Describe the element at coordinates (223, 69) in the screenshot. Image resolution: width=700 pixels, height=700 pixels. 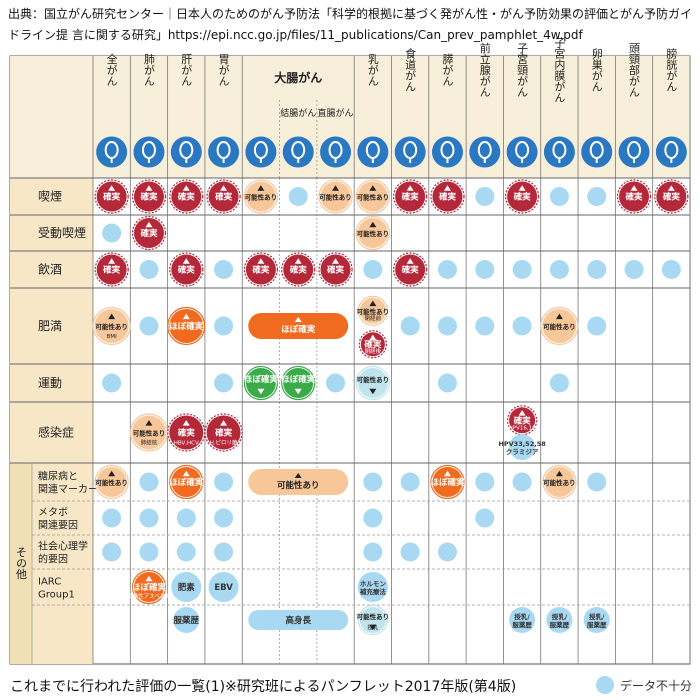
I see `column-label-stomach: 胃がん` at that location.